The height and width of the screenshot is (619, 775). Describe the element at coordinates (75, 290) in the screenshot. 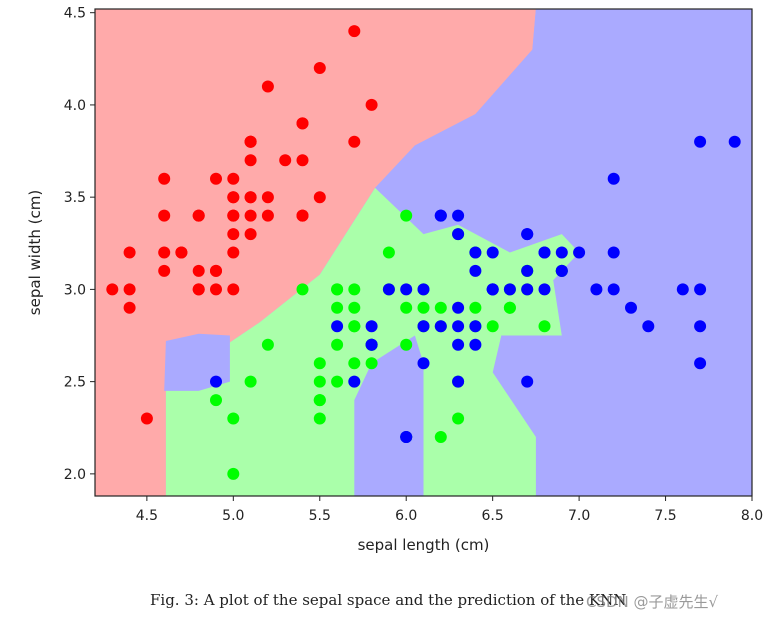

I see `y-tick-label: 3.0` at that location.